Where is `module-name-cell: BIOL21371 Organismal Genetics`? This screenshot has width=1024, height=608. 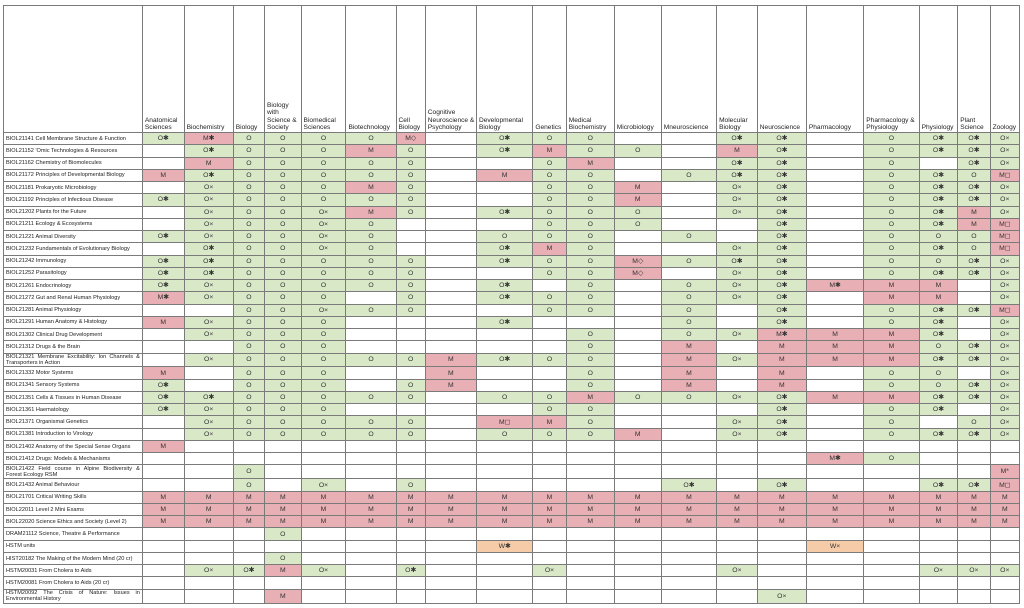 module-name-cell: BIOL21371 Organismal Genetics is located at coordinates (73, 422).